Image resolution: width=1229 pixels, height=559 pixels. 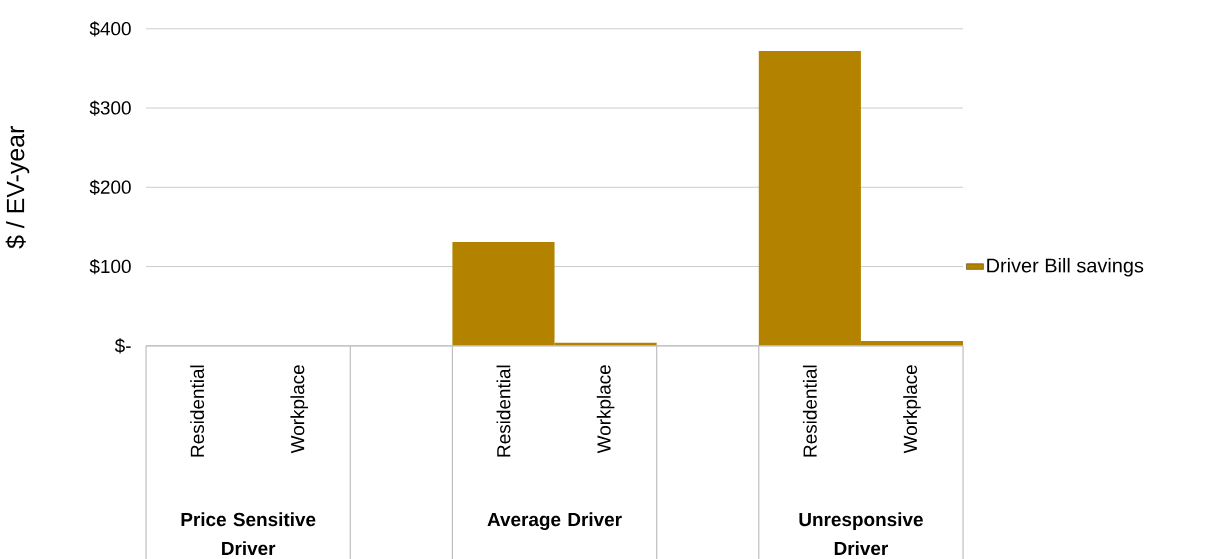 What do you see at coordinates (122, 346) in the screenshot?
I see `y-tick-label: $-` at bounding box center [122, 346].